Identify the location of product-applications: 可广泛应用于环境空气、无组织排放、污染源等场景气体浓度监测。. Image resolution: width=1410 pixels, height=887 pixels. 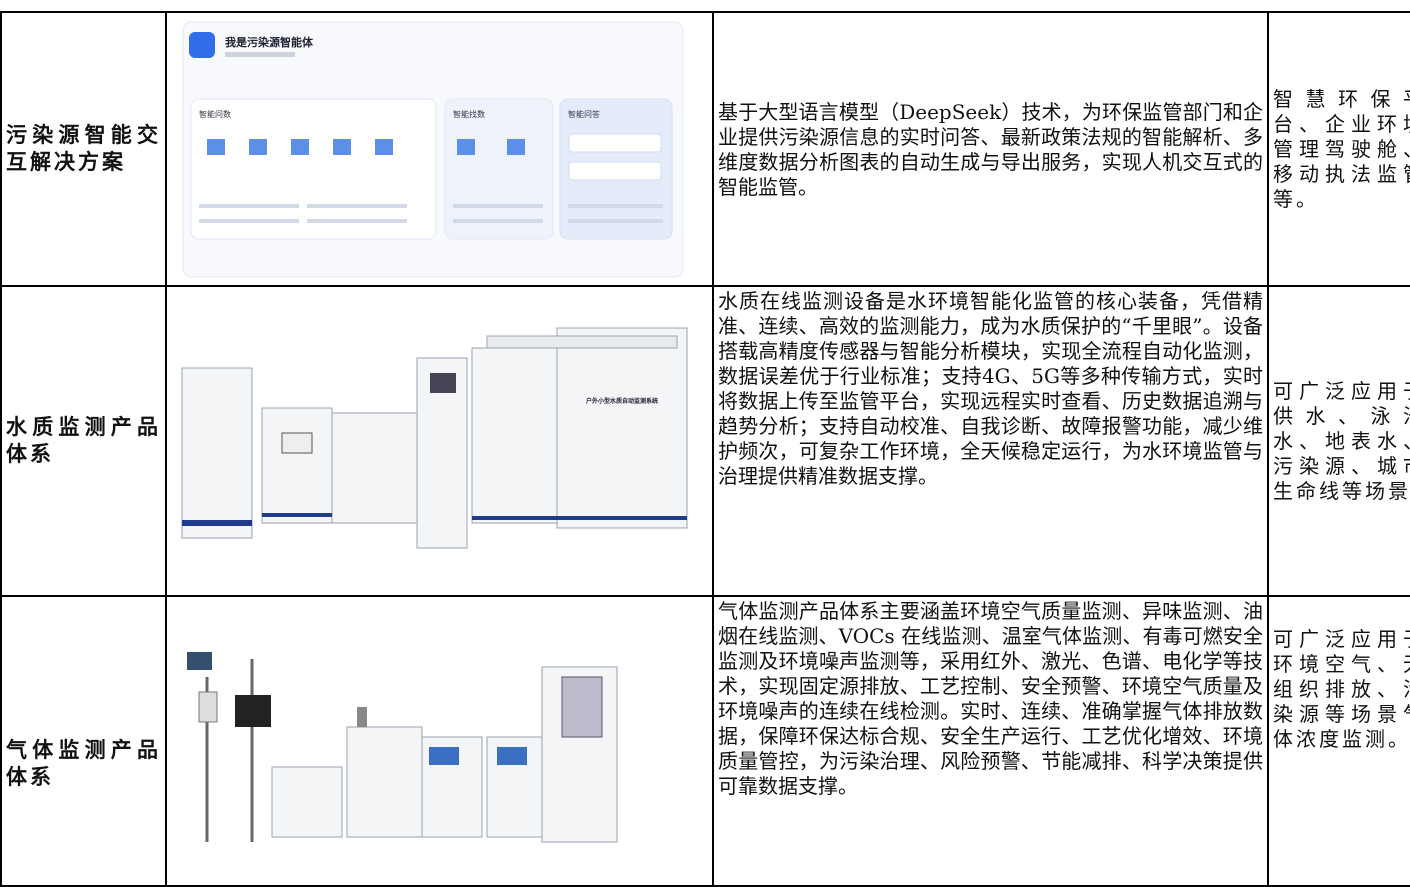
(1338, 741).